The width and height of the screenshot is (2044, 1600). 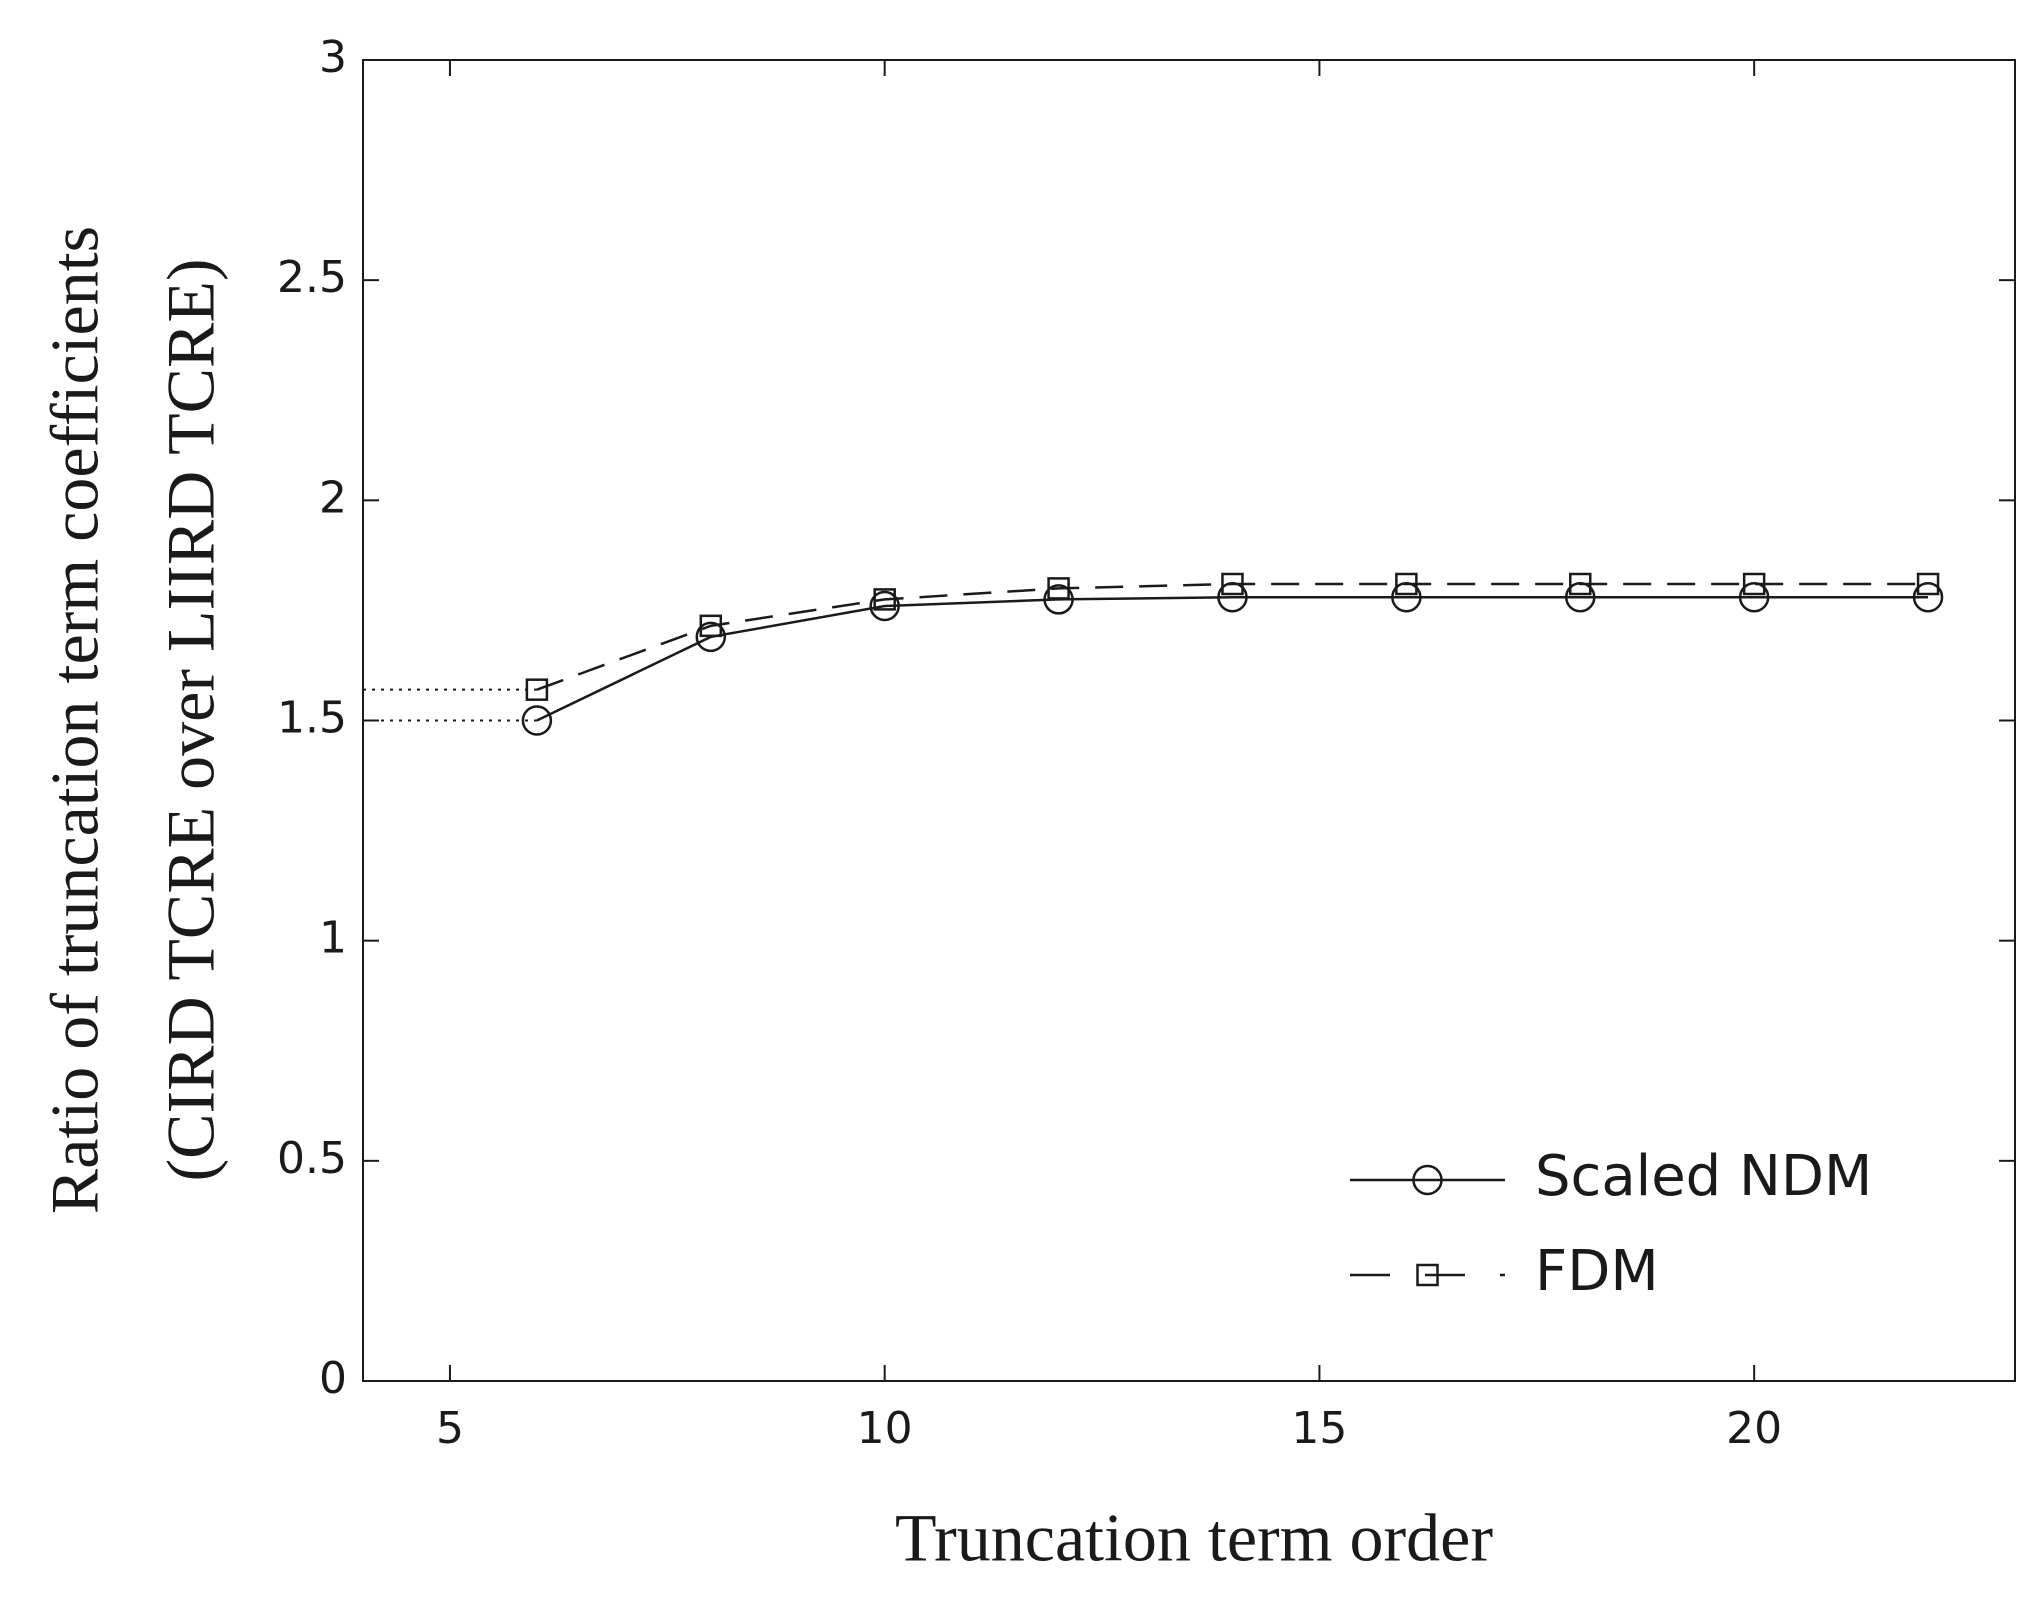 What do you see at coordinates (312, 1158) in the screenshot?
I see `y-tick-label: 0.5` at bounding box center [312, 1158].